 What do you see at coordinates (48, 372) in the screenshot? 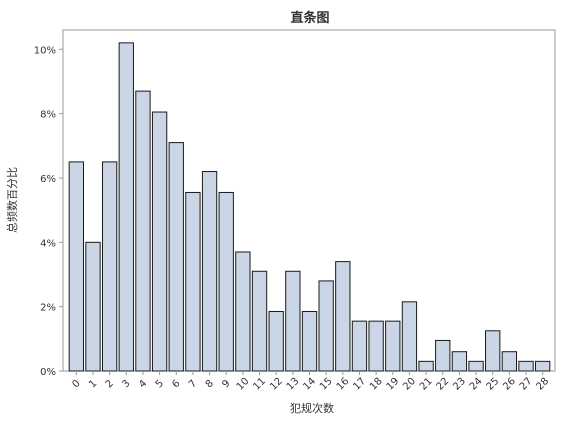
I see `y-tick-label: 0%` at bounding box center [48, 372].